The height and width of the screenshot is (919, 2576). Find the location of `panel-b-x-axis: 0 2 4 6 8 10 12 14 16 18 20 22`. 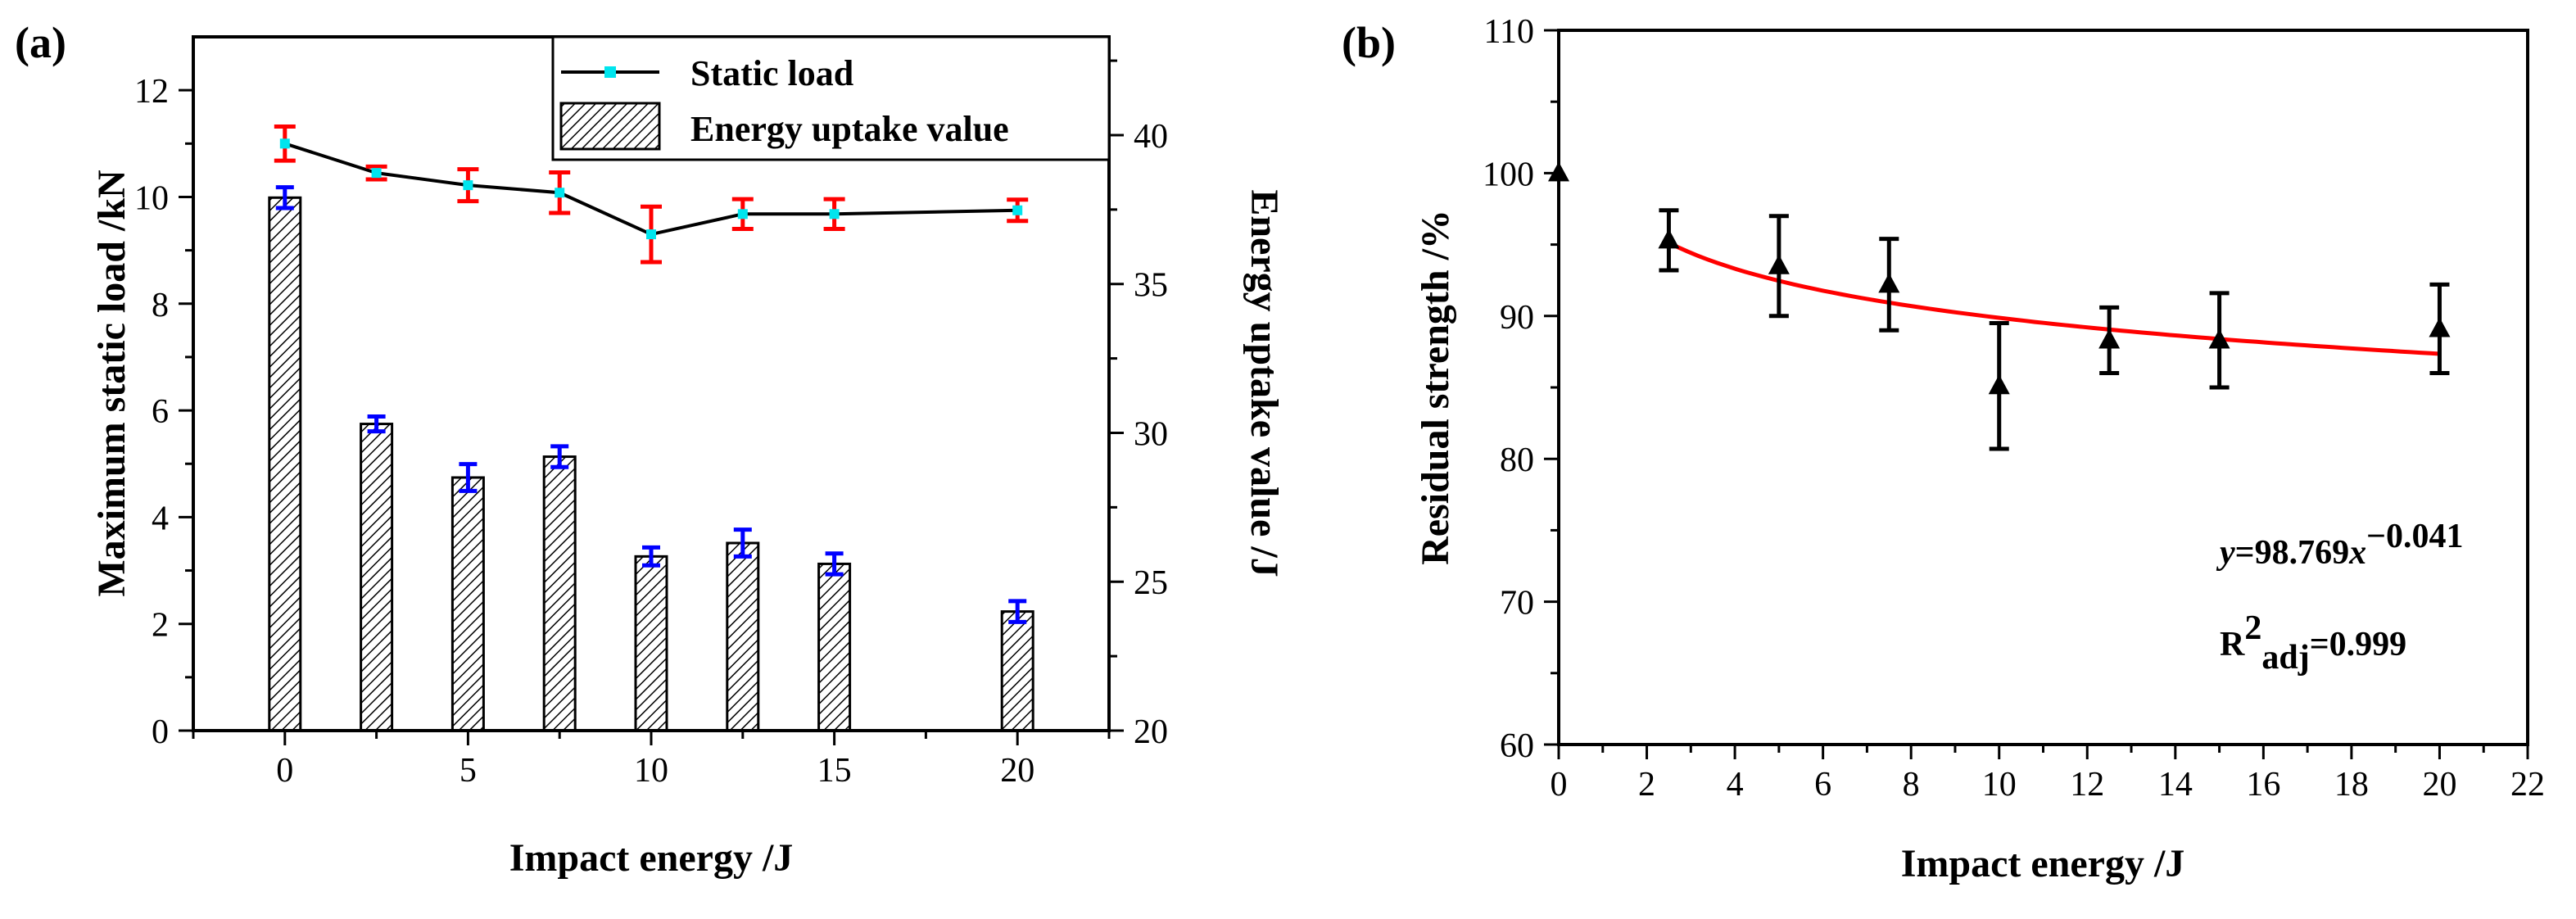

panel-b-x-axis: 0 2 4 6 8 10 12 14 16 18 20 22 is located at coordinates (2048, 774).